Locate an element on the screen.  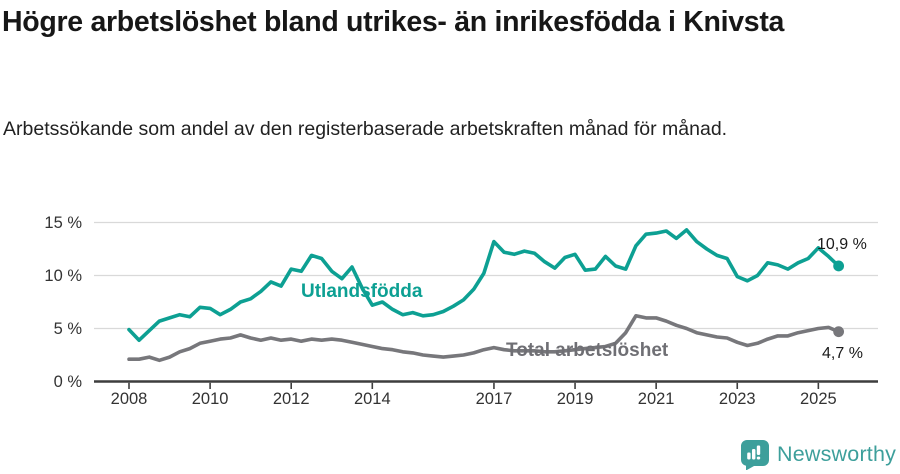
bar-short is located at coordinates (749, 456).